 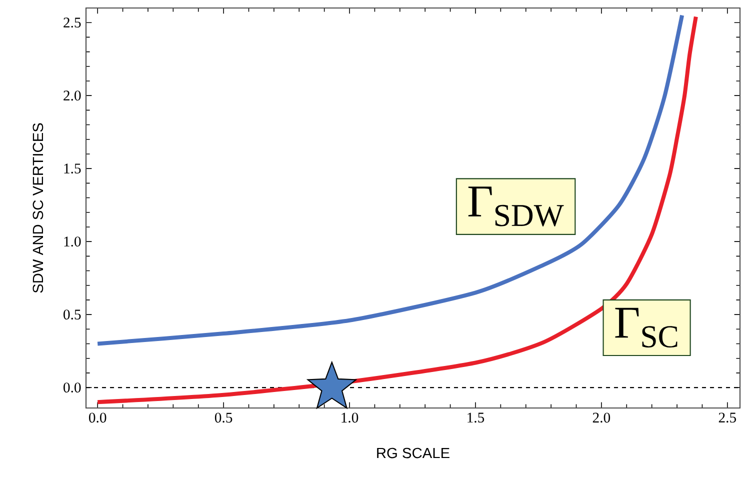 I want to click on series-label: Γ$_{SC}$, so click(x=646, y=328).